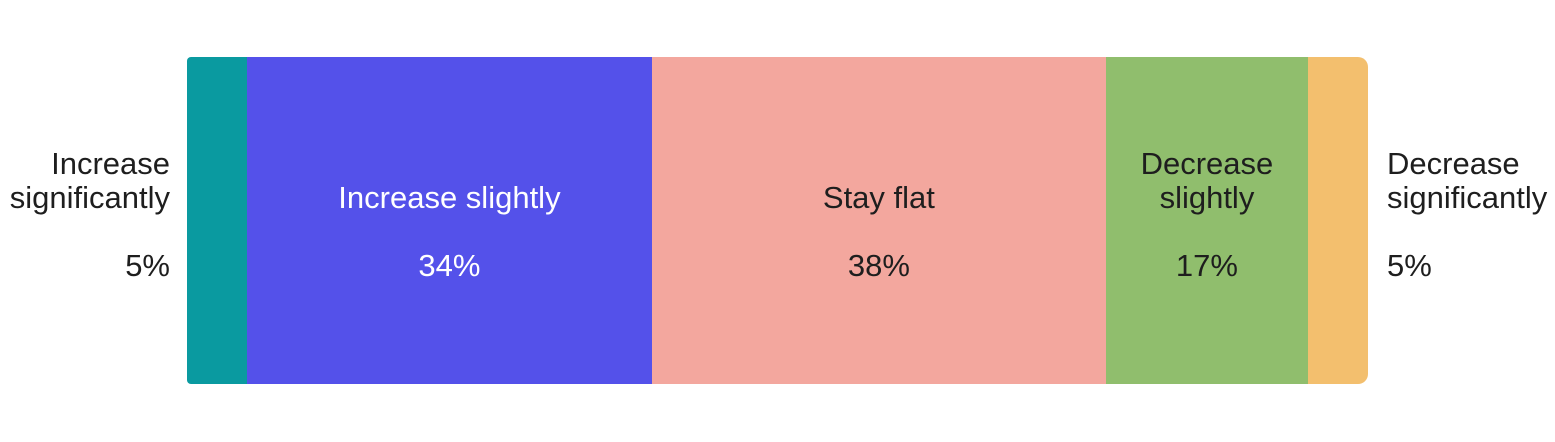  Describe the element at coordinates (878, 265) in the screenshot. I see `segment-percent: 38%` at that location.